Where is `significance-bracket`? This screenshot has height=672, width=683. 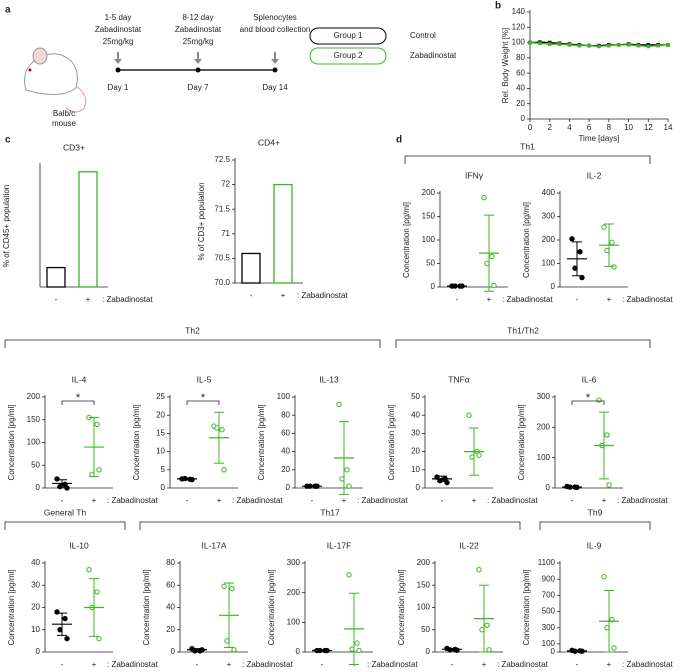 significance-bracket is located at coordinates (203, 402).